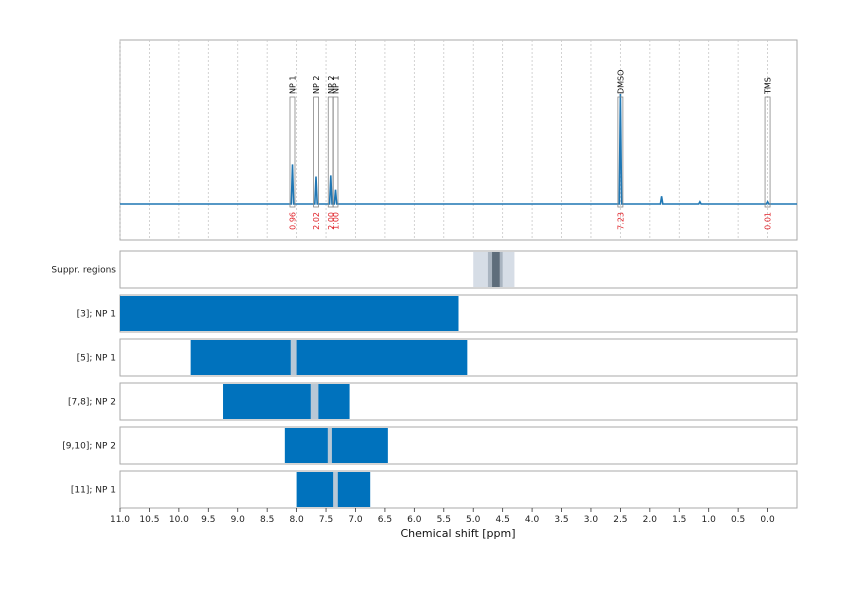 This screenshot has width=842, height=595. I want to click on x-tick-label: 1.5, so click(679, 520).